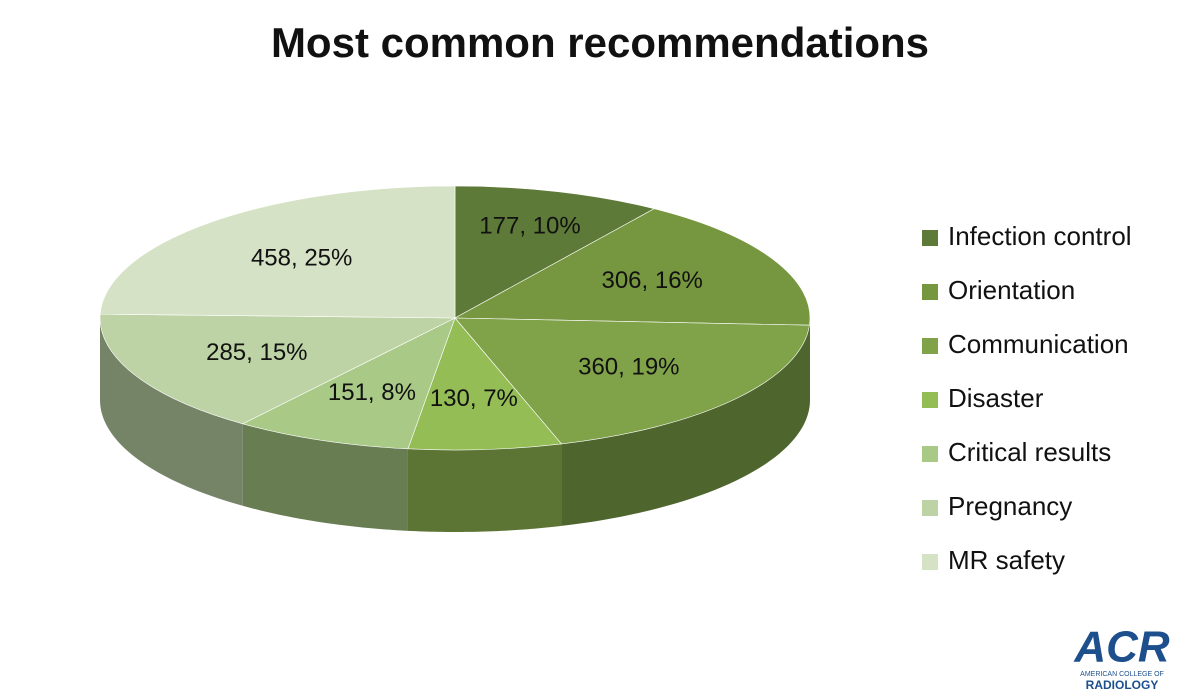 Image resolution: width=1200 pixels, height=698 pixels. Describe the element at coordinates (529, 225) in the screenshot. I see `data-label: 177, 10%` at that location.